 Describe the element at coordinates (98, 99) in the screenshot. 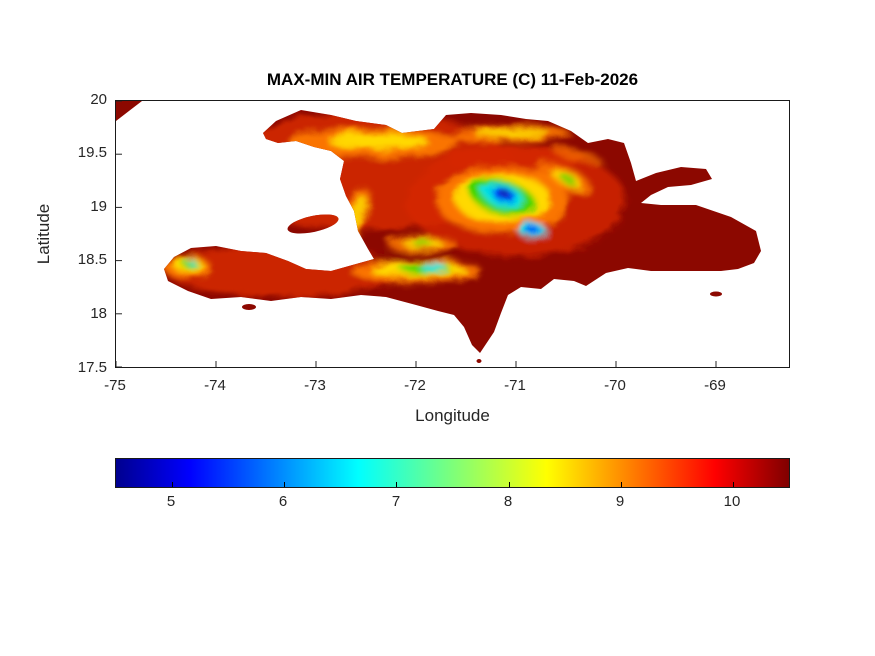

I see `y-axis-tick-label: 20` at that location.